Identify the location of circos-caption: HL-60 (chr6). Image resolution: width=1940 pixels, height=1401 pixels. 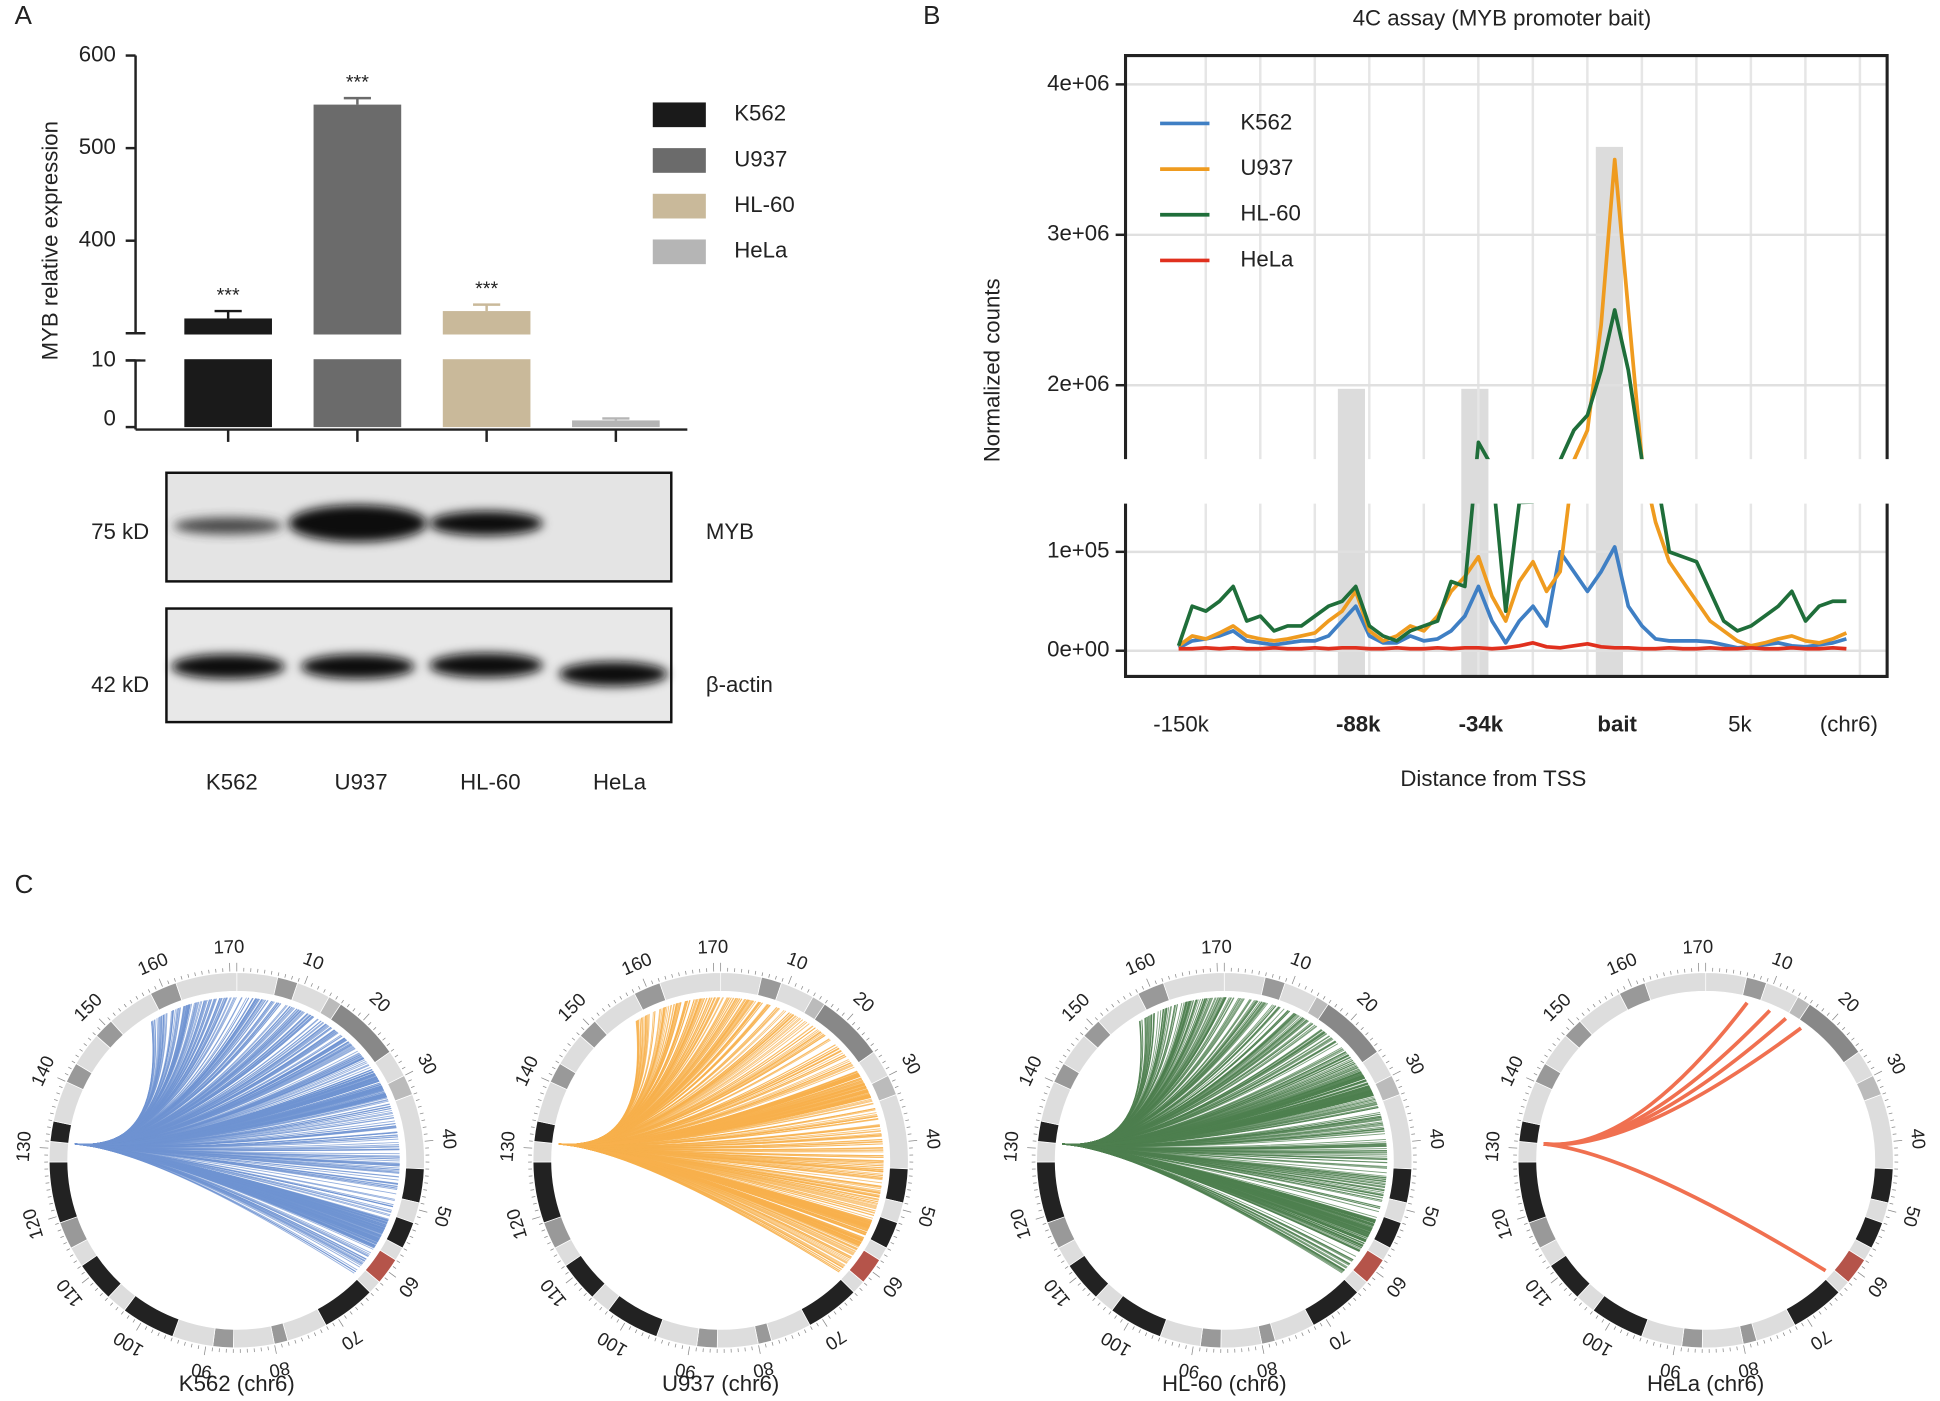
(1224, 1383).